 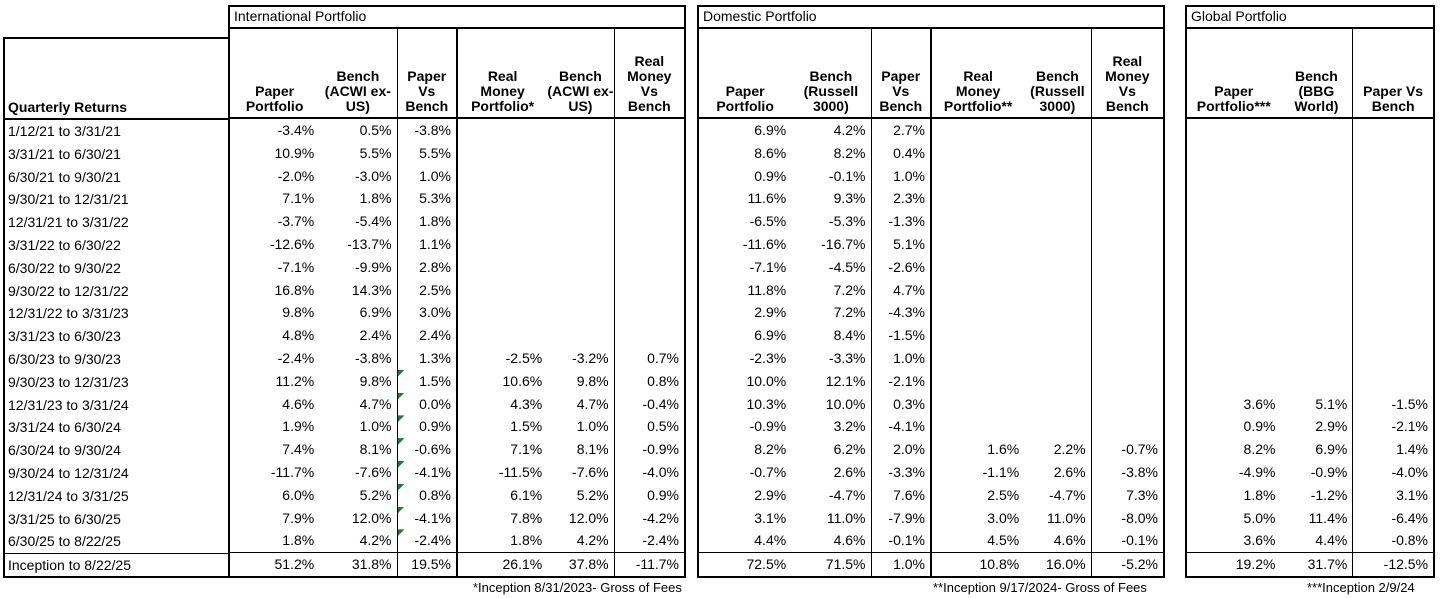 I want to click on cell: -11.6%, so click(x=764, y=243).